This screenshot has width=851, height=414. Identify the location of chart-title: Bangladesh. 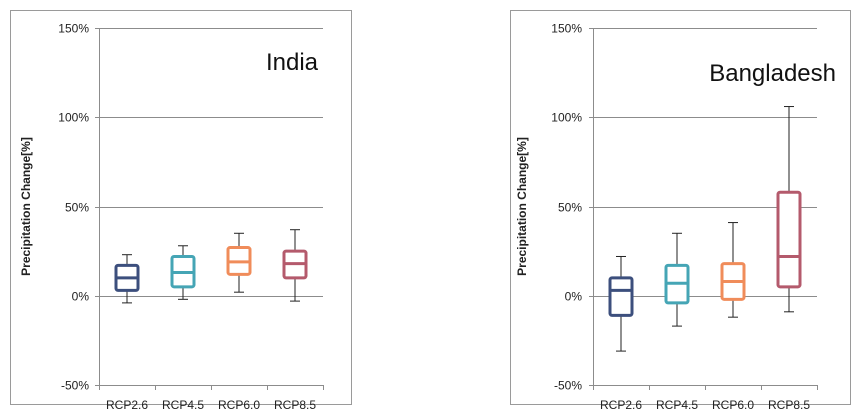
(772, 73).